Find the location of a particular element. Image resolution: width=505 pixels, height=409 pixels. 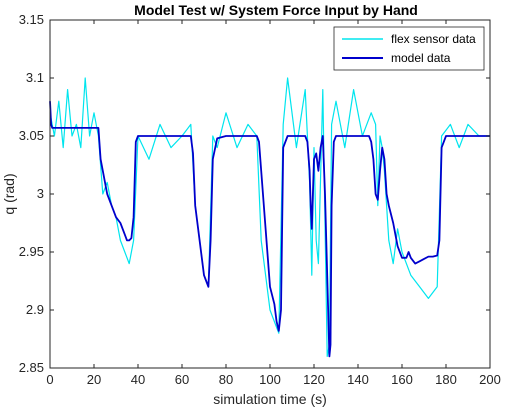

legend: flex sensor data model data is located at coordinates (409, 48).